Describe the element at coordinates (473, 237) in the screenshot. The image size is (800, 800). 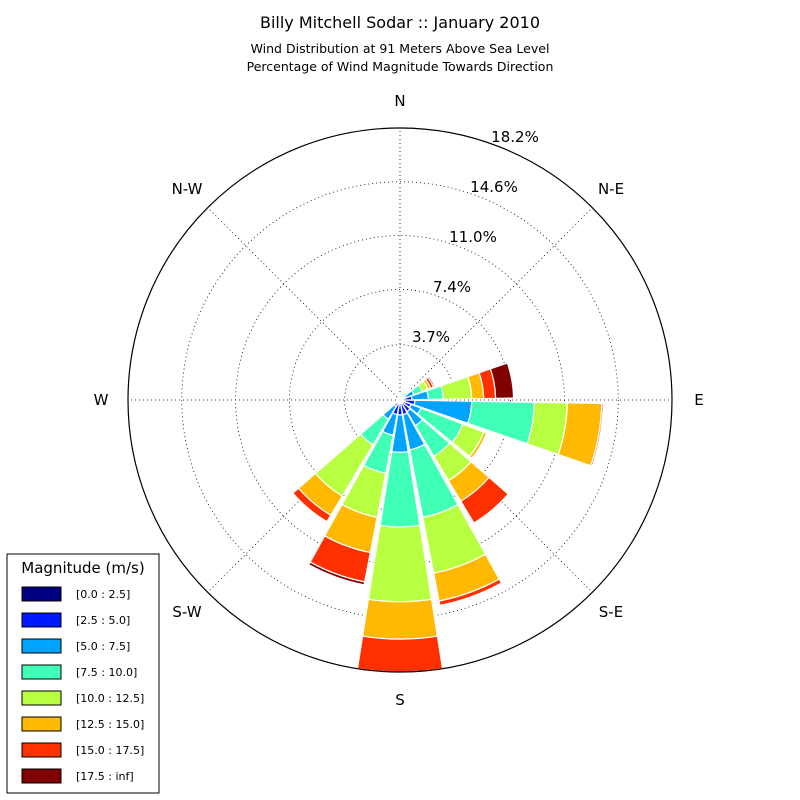
I see `radial-tick-label: 11.0%` at that location.